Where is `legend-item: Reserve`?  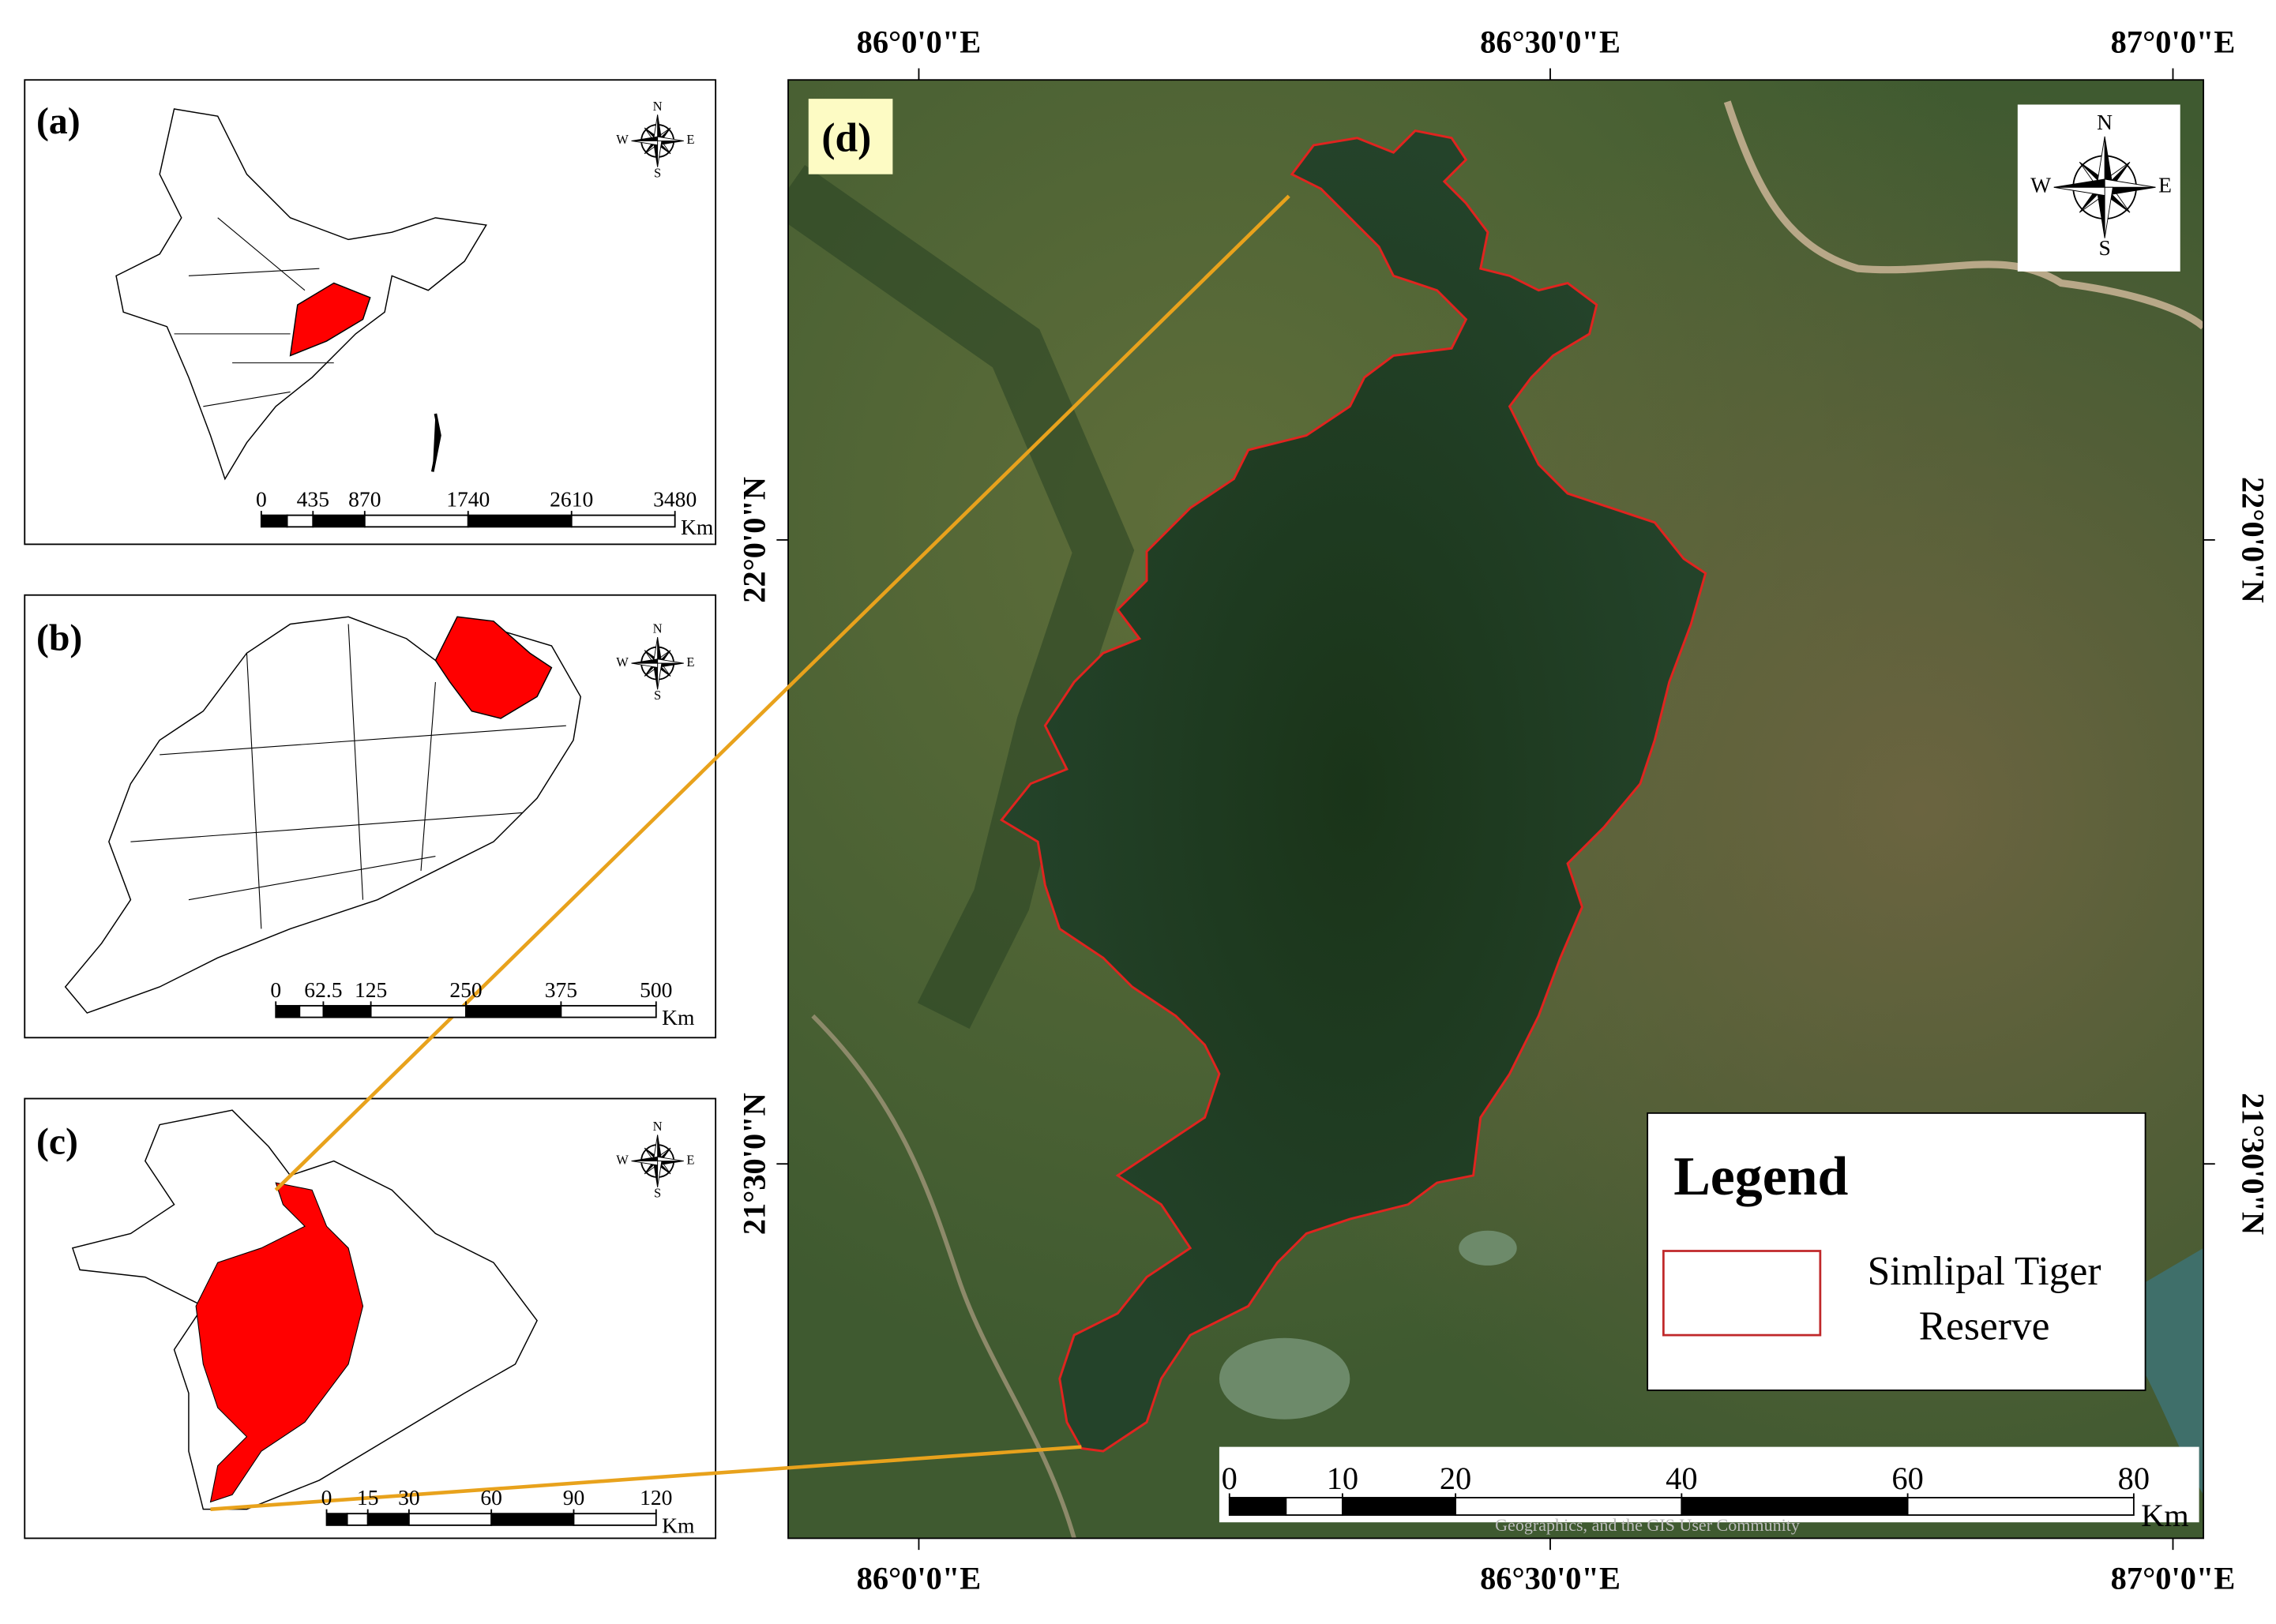
legend-item: Reserve is located at coordinates (1985, 1326).